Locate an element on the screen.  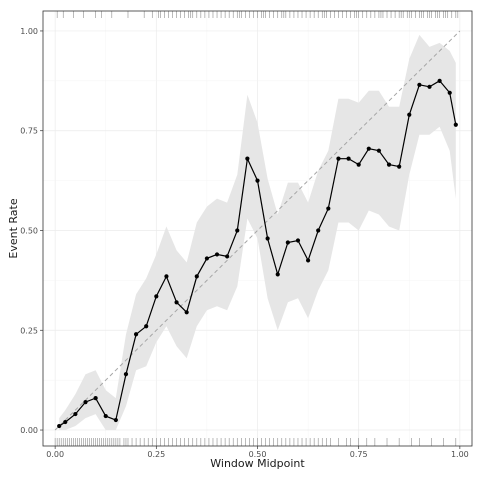
x-tick-label: 0.00 is located at coordinates (55, 454).